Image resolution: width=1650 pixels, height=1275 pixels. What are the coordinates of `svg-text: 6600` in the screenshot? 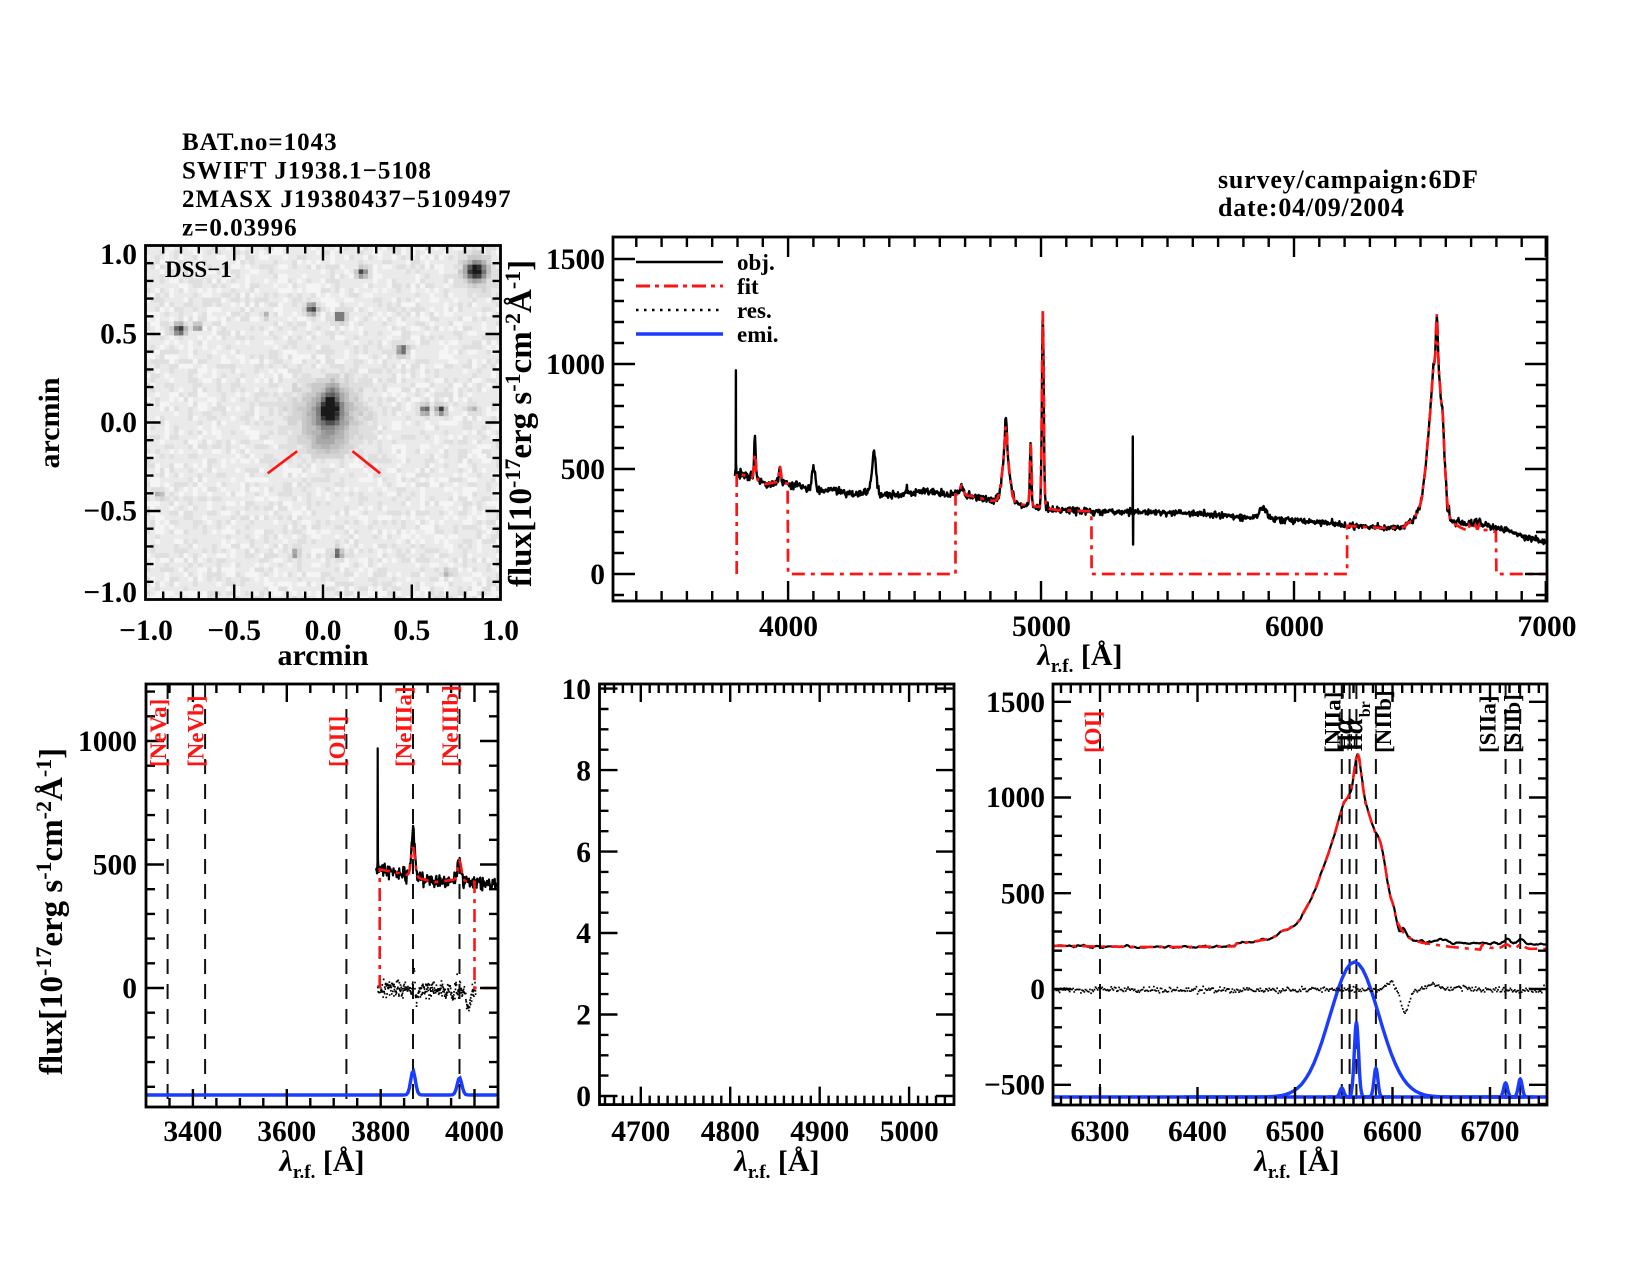 It's located at (1392, 1132).